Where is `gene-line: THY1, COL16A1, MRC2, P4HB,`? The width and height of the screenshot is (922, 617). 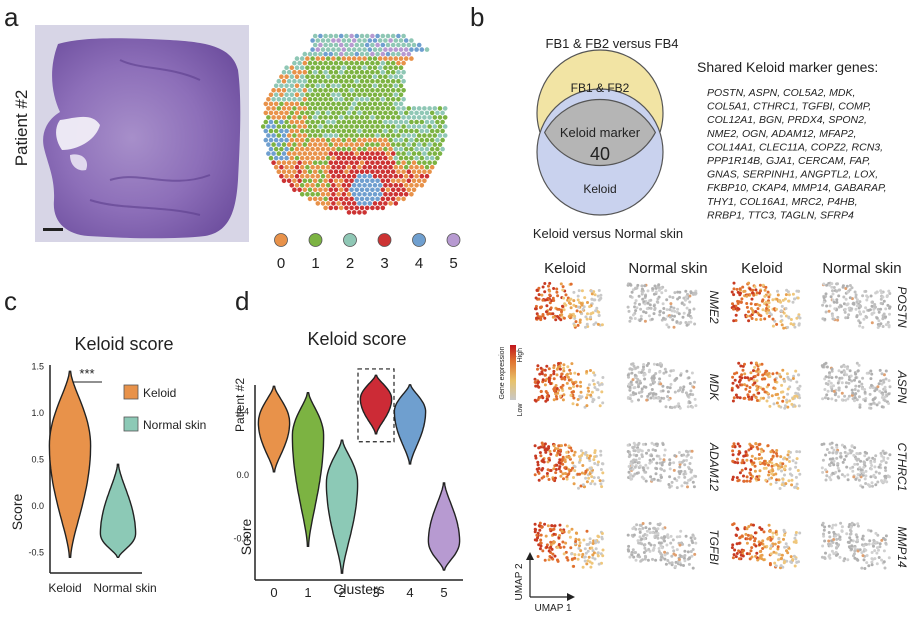
gene-line: THY1, COL16A1, MRC2, P4HB, is located at coordinates (782, 202).